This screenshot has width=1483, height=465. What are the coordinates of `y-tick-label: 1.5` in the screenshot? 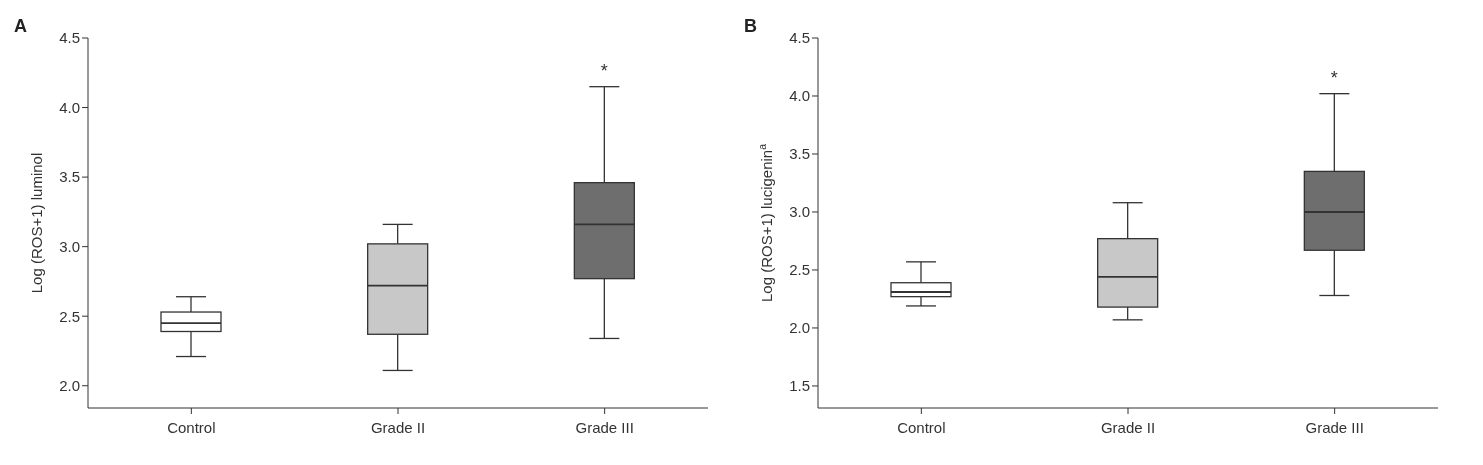 It's located at (799, 386).